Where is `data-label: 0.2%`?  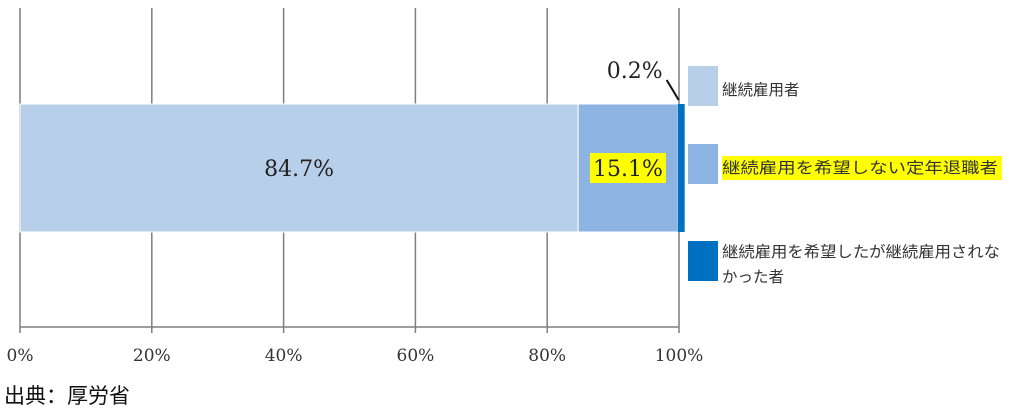
data-label: 0.2% is located at coordinates (635, 71).